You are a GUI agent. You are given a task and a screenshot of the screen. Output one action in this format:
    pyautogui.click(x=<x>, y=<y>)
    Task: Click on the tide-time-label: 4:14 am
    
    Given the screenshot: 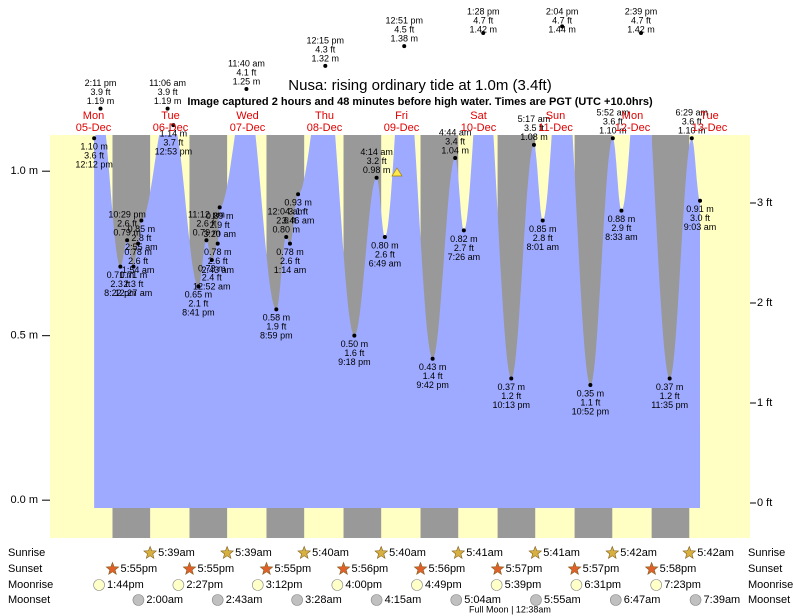 What is the action you would take?
    pyautogui.click(x=376, y=152)
    